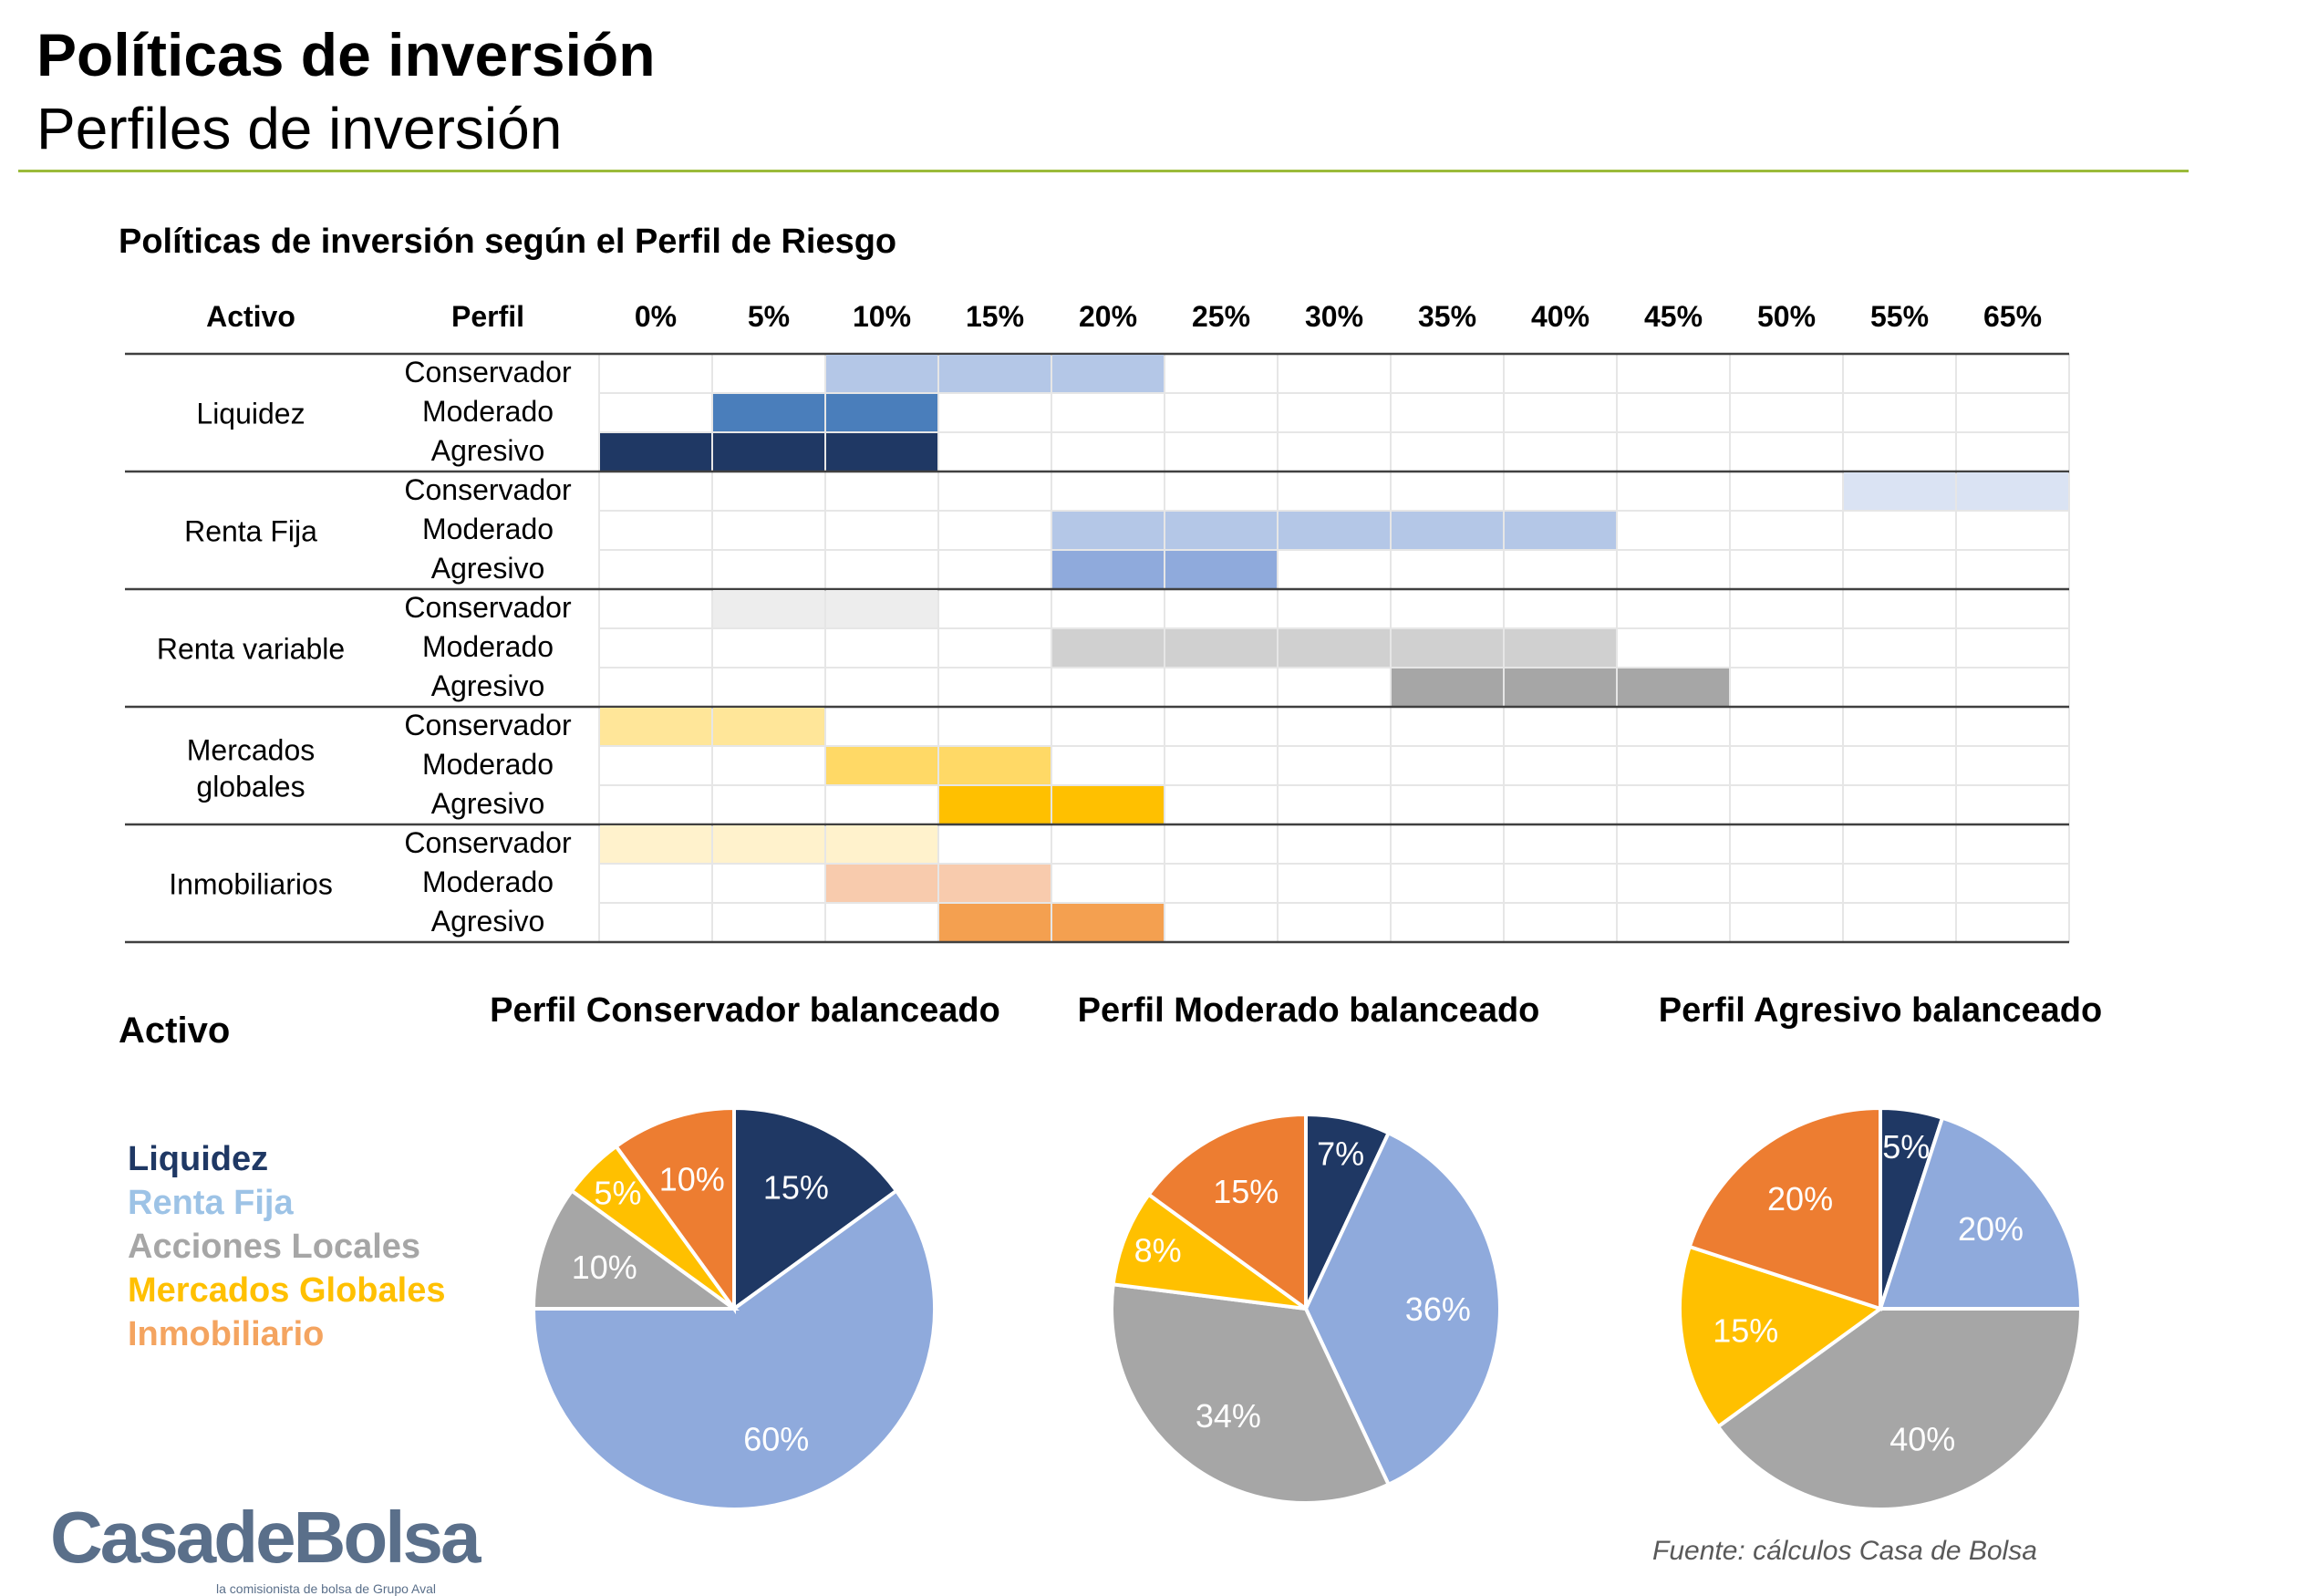 Image resolution: width=2319 pixels, height=1596 pixels. I want to click on pie-chart-1: 7% 36% 34% 8% 15%, so click(1306, 1309).